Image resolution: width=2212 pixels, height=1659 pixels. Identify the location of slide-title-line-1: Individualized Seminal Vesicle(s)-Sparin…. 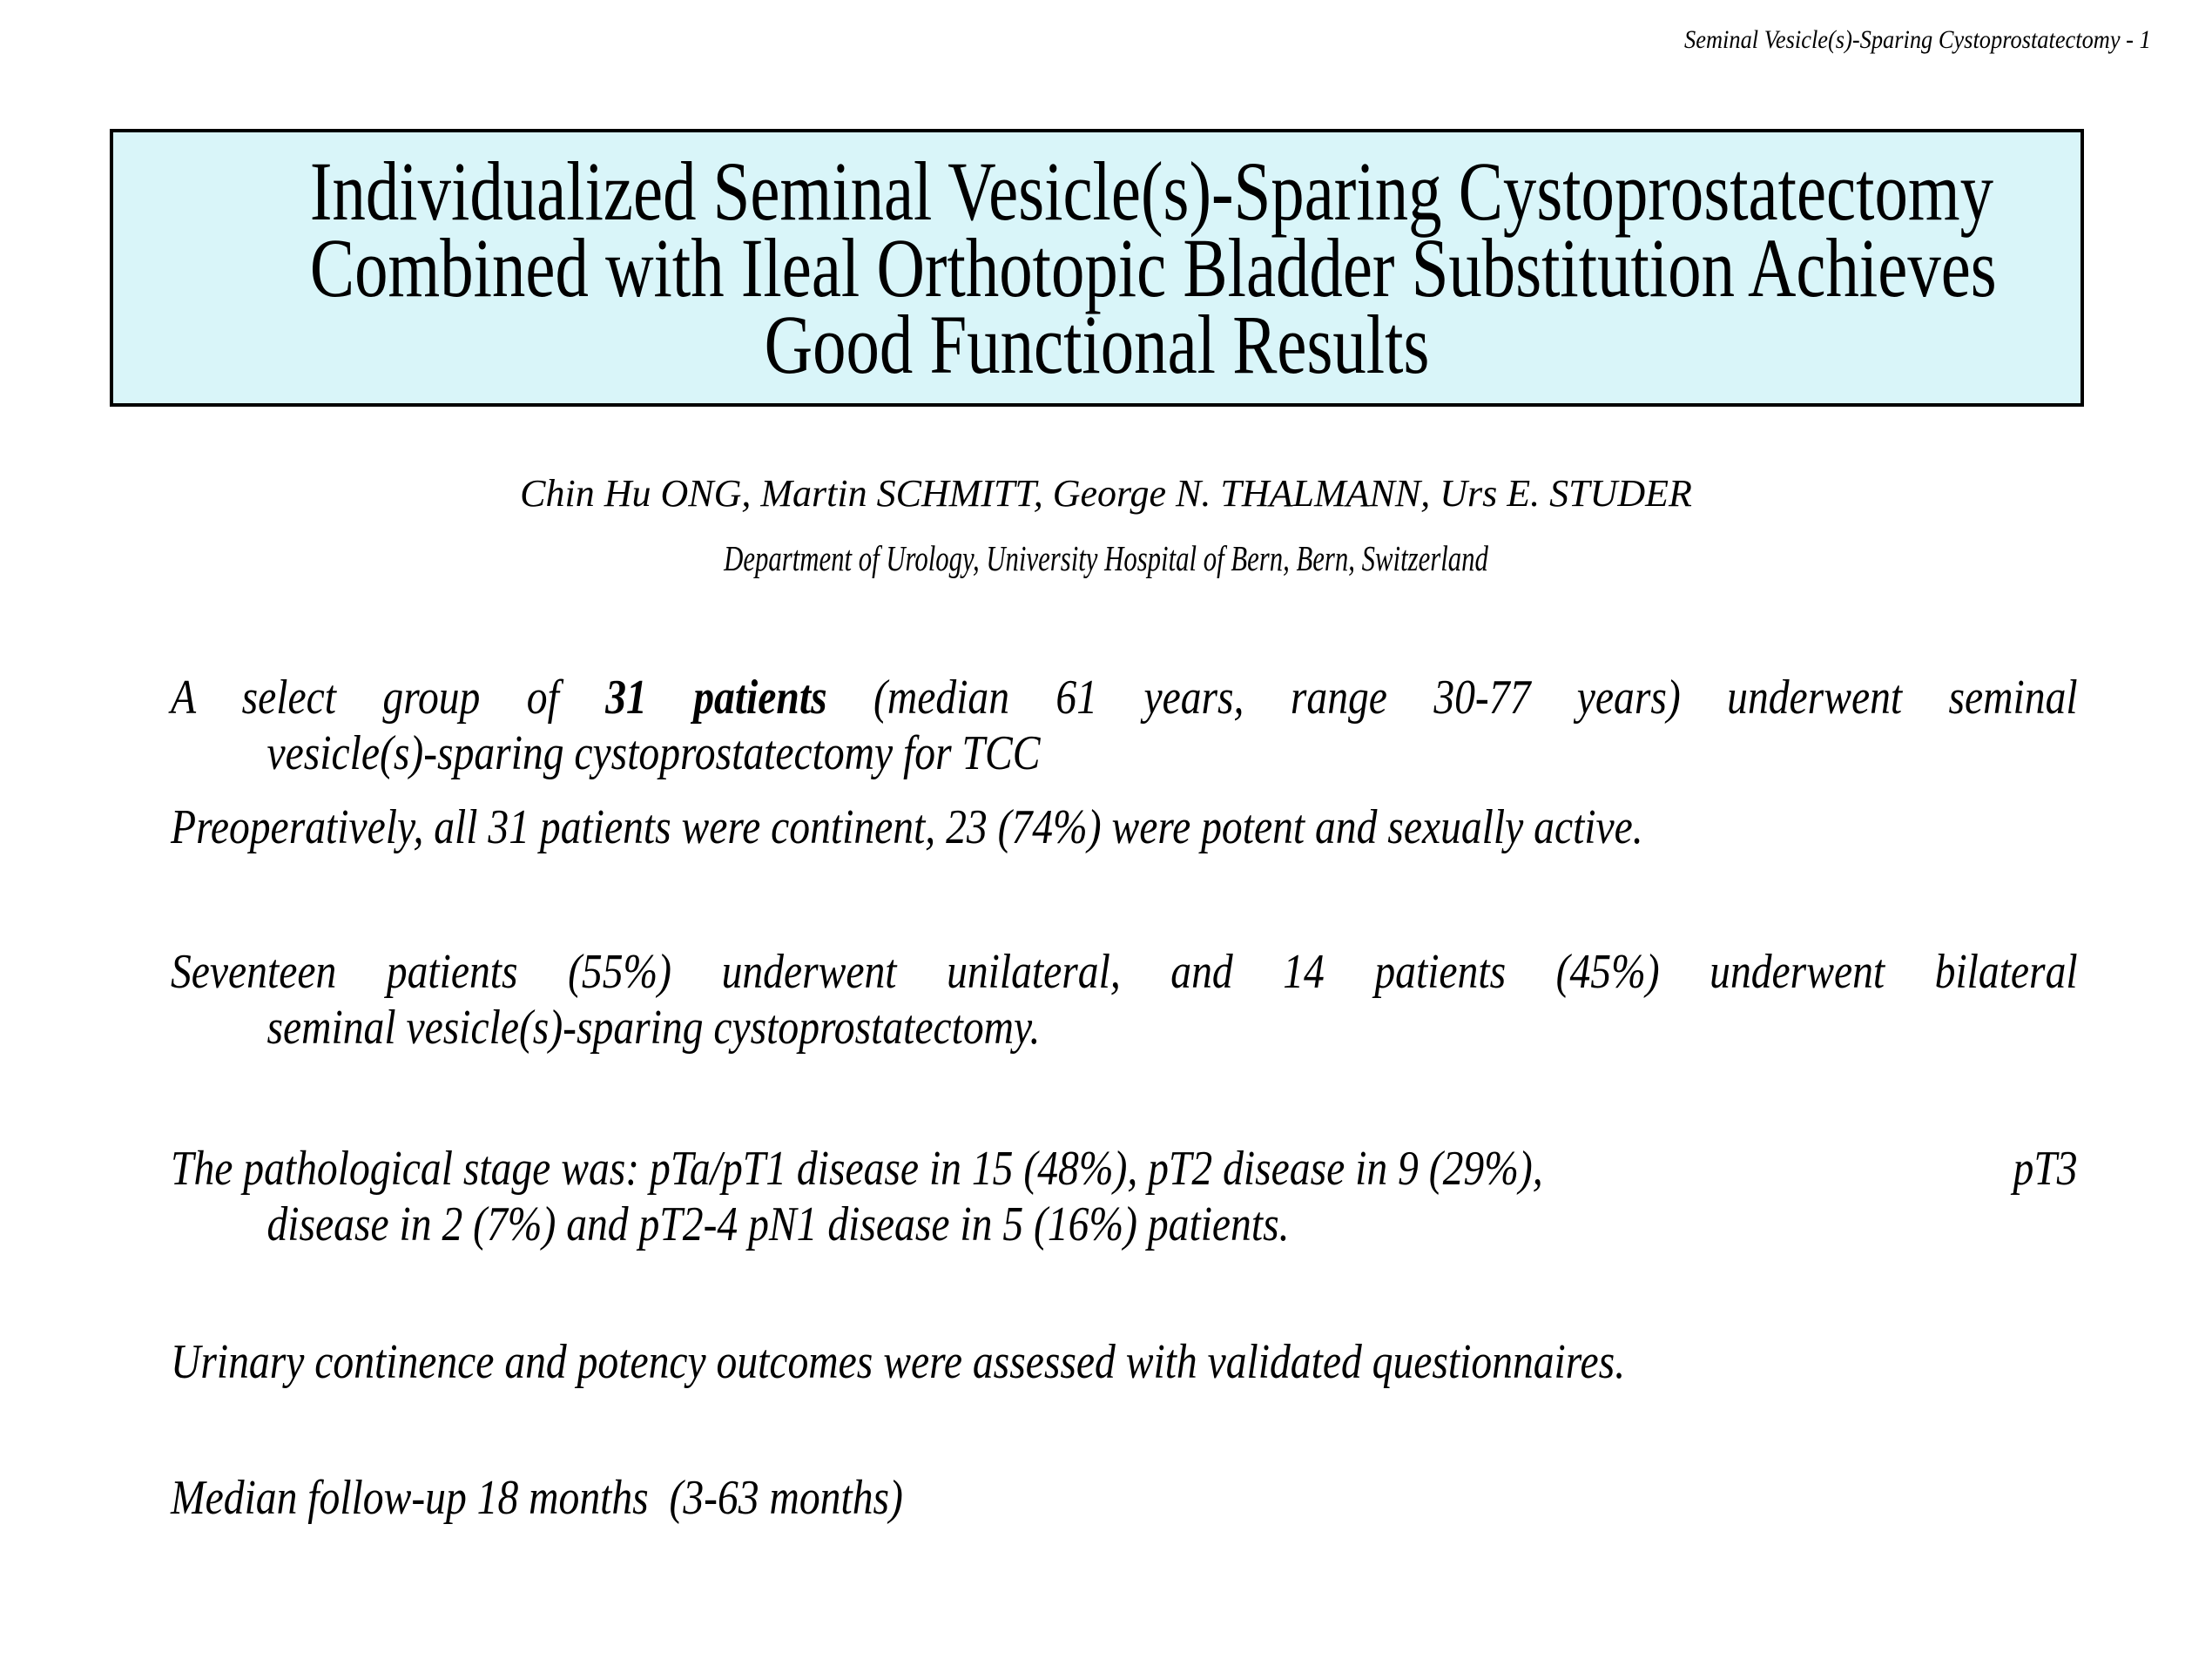
(1151, 191).